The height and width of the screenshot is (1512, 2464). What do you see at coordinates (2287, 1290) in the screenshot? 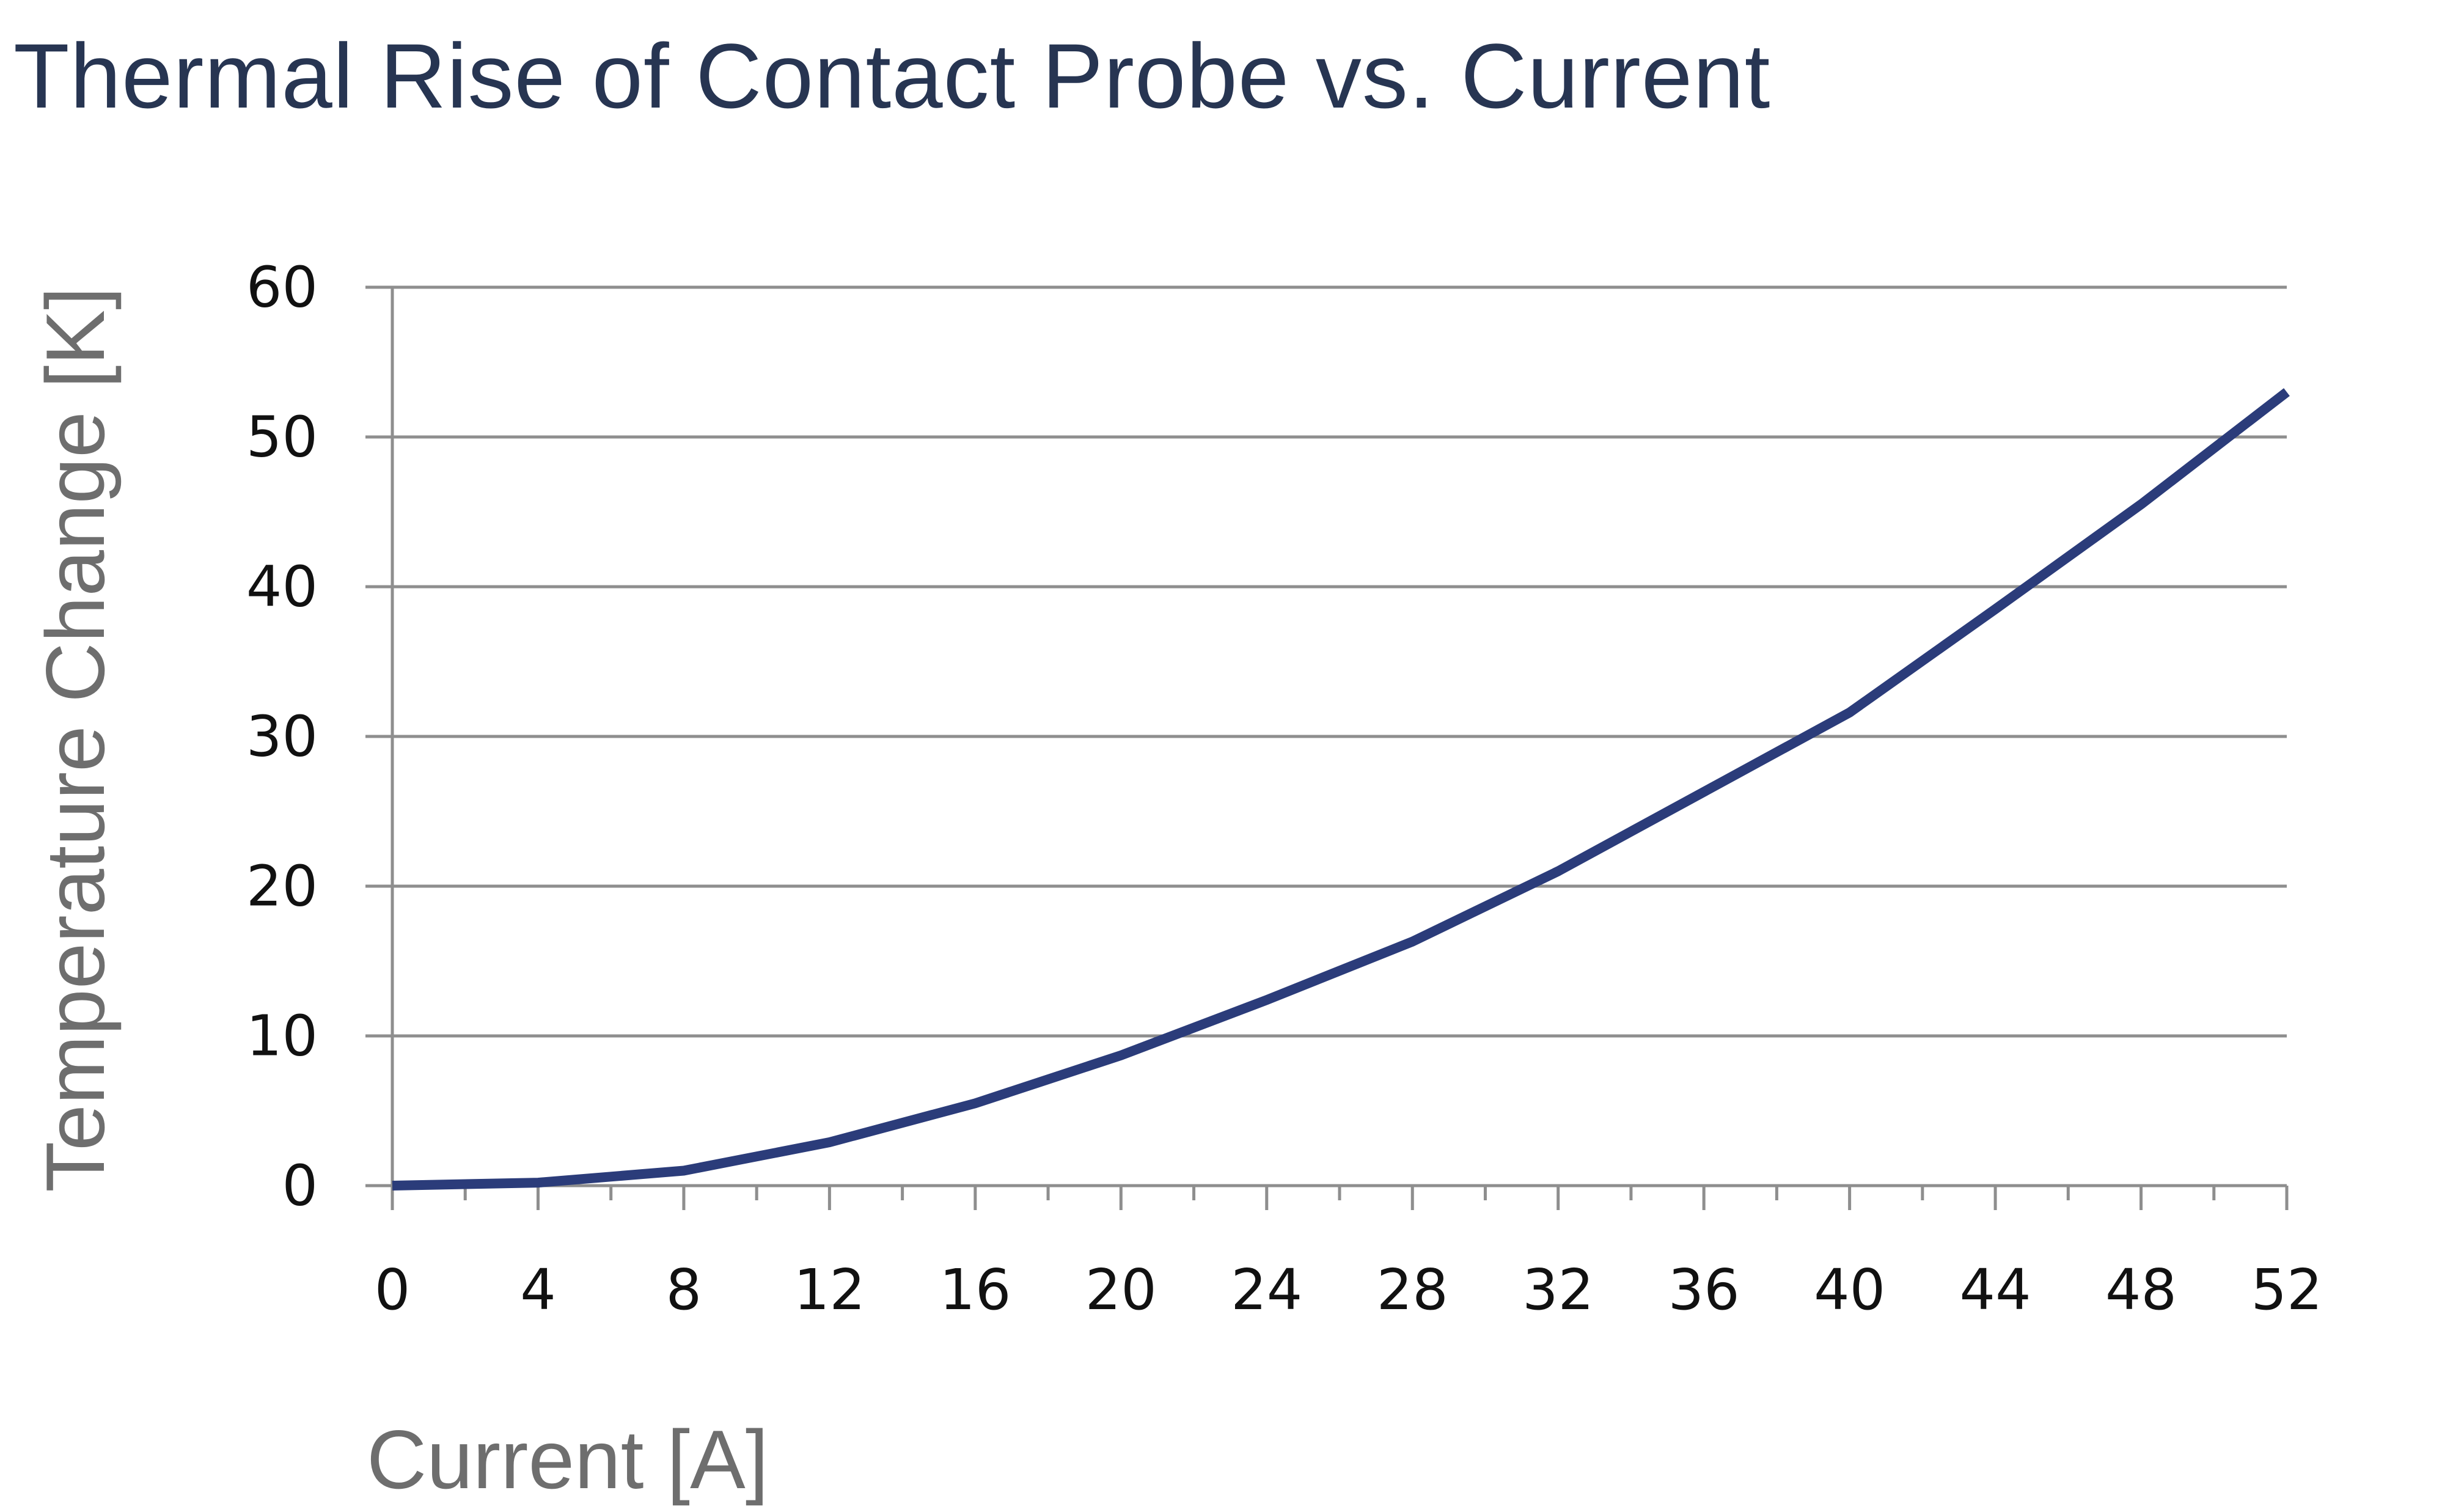
I see `x-tick-label: 52` at bounding box center [2287, 1290].